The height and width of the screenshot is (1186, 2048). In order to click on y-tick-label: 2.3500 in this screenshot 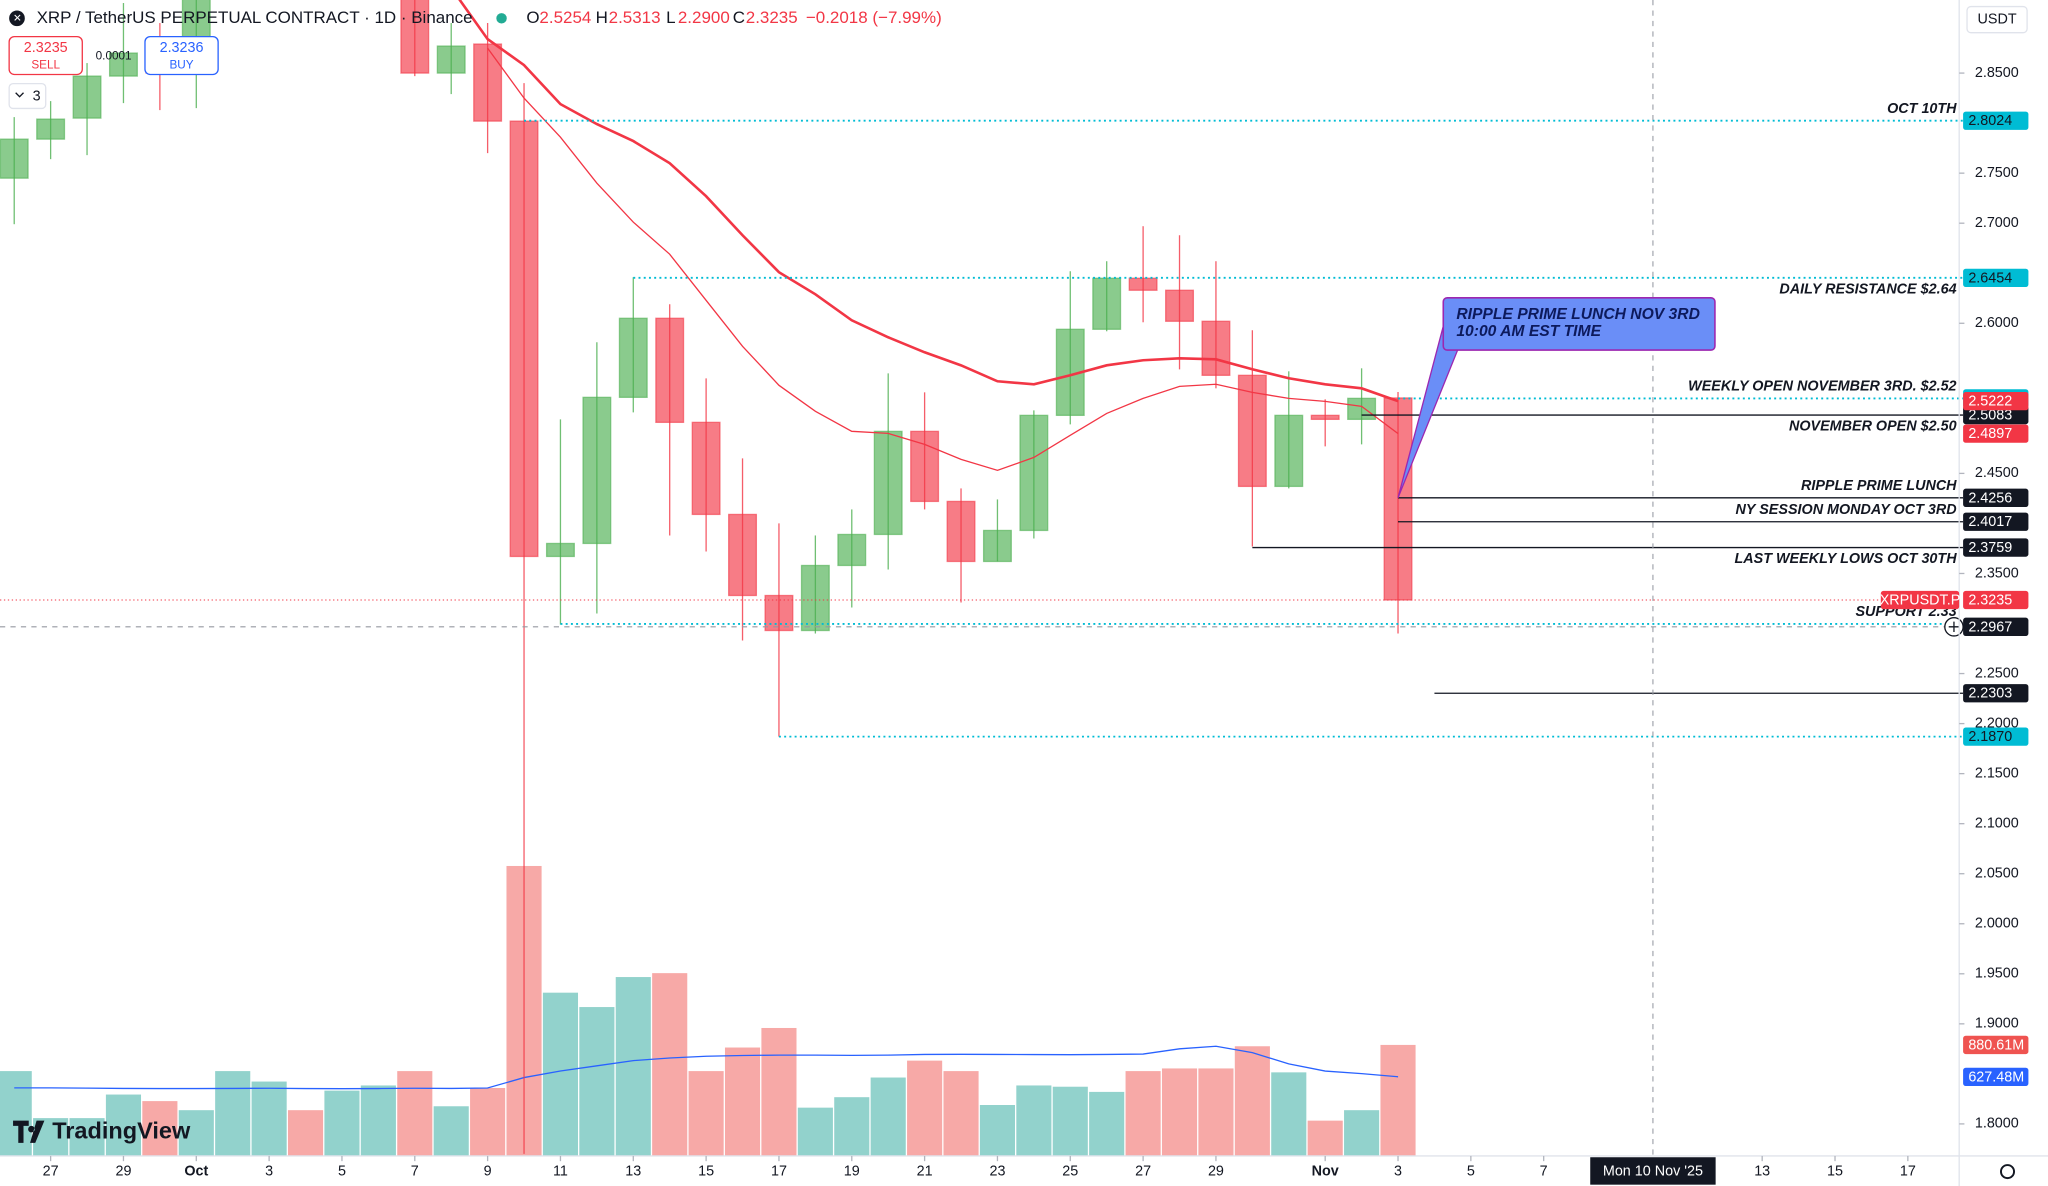, I will do `click(1997, 573)`.